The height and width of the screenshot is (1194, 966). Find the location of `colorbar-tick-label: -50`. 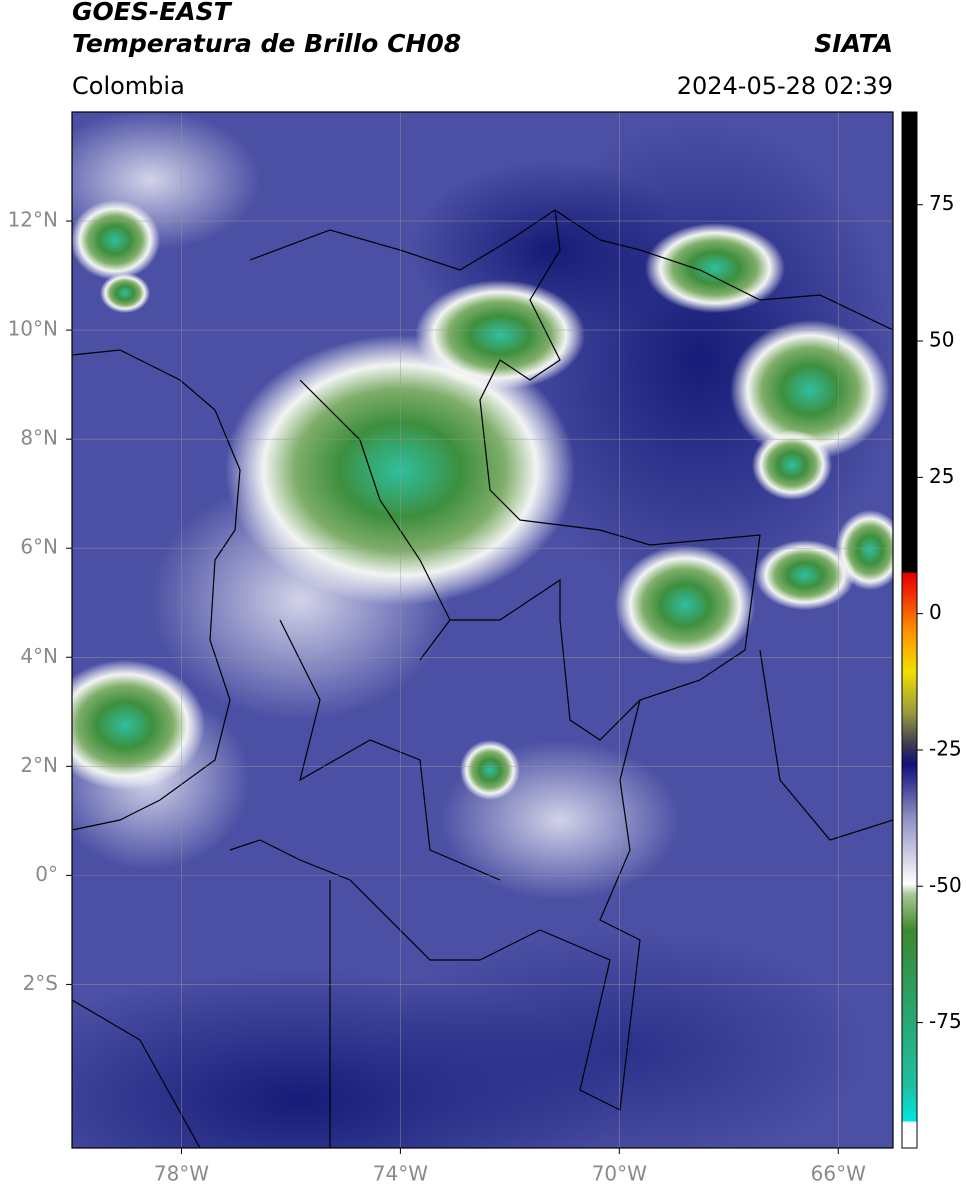

colorbar-tick-label: -50 is located at coordinates (945, 885).